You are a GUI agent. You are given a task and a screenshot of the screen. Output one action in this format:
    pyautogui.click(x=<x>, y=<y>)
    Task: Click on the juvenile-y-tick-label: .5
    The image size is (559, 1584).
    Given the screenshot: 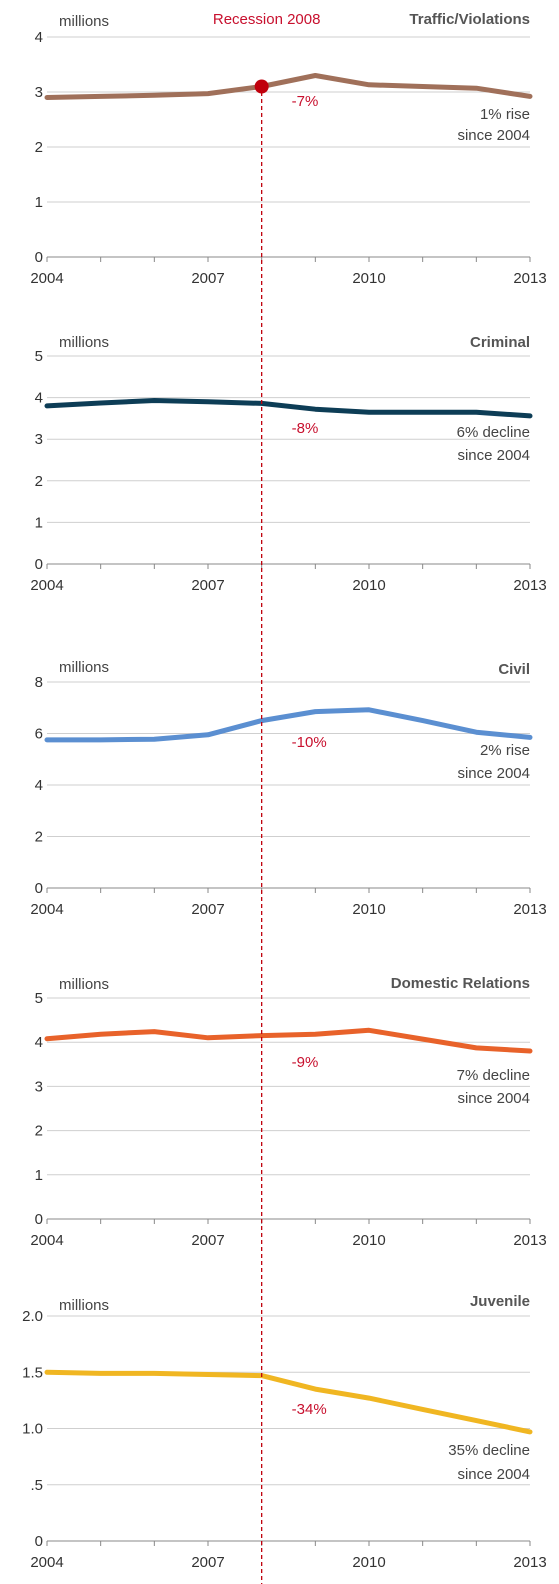 What is the action you would take?
    pyautogui.click(x=36, y=1485)
    